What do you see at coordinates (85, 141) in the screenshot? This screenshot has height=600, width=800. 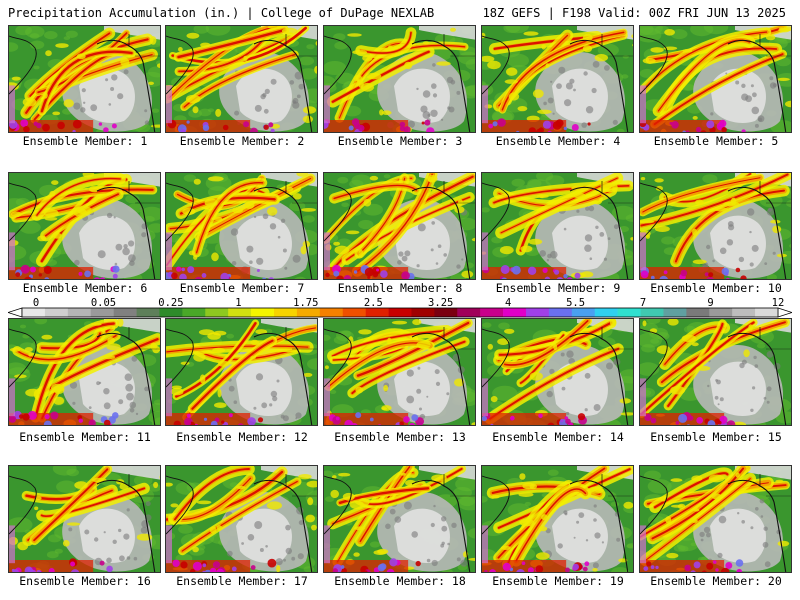 I see `ensemble-member-label: Ensemble Member: 1` at bounding box center [85, 141].